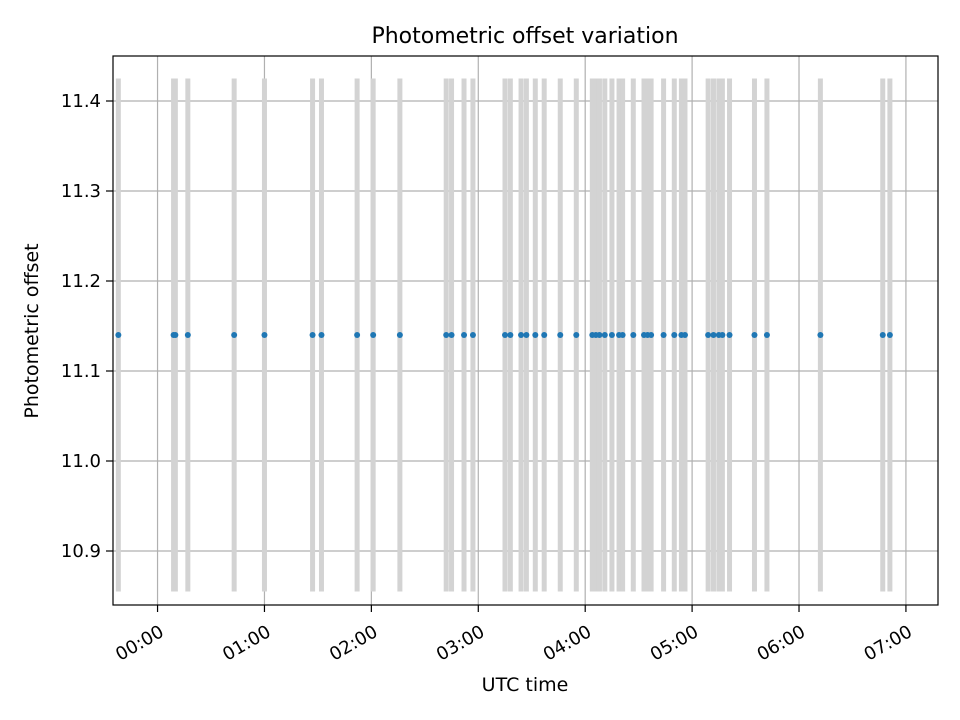 Image resolution: width=960 pixels, height=720 pixels. Describe the element at coordinates (32, 330) in the screenshot. I see `y-axis-label: Photometric offset` at that location.